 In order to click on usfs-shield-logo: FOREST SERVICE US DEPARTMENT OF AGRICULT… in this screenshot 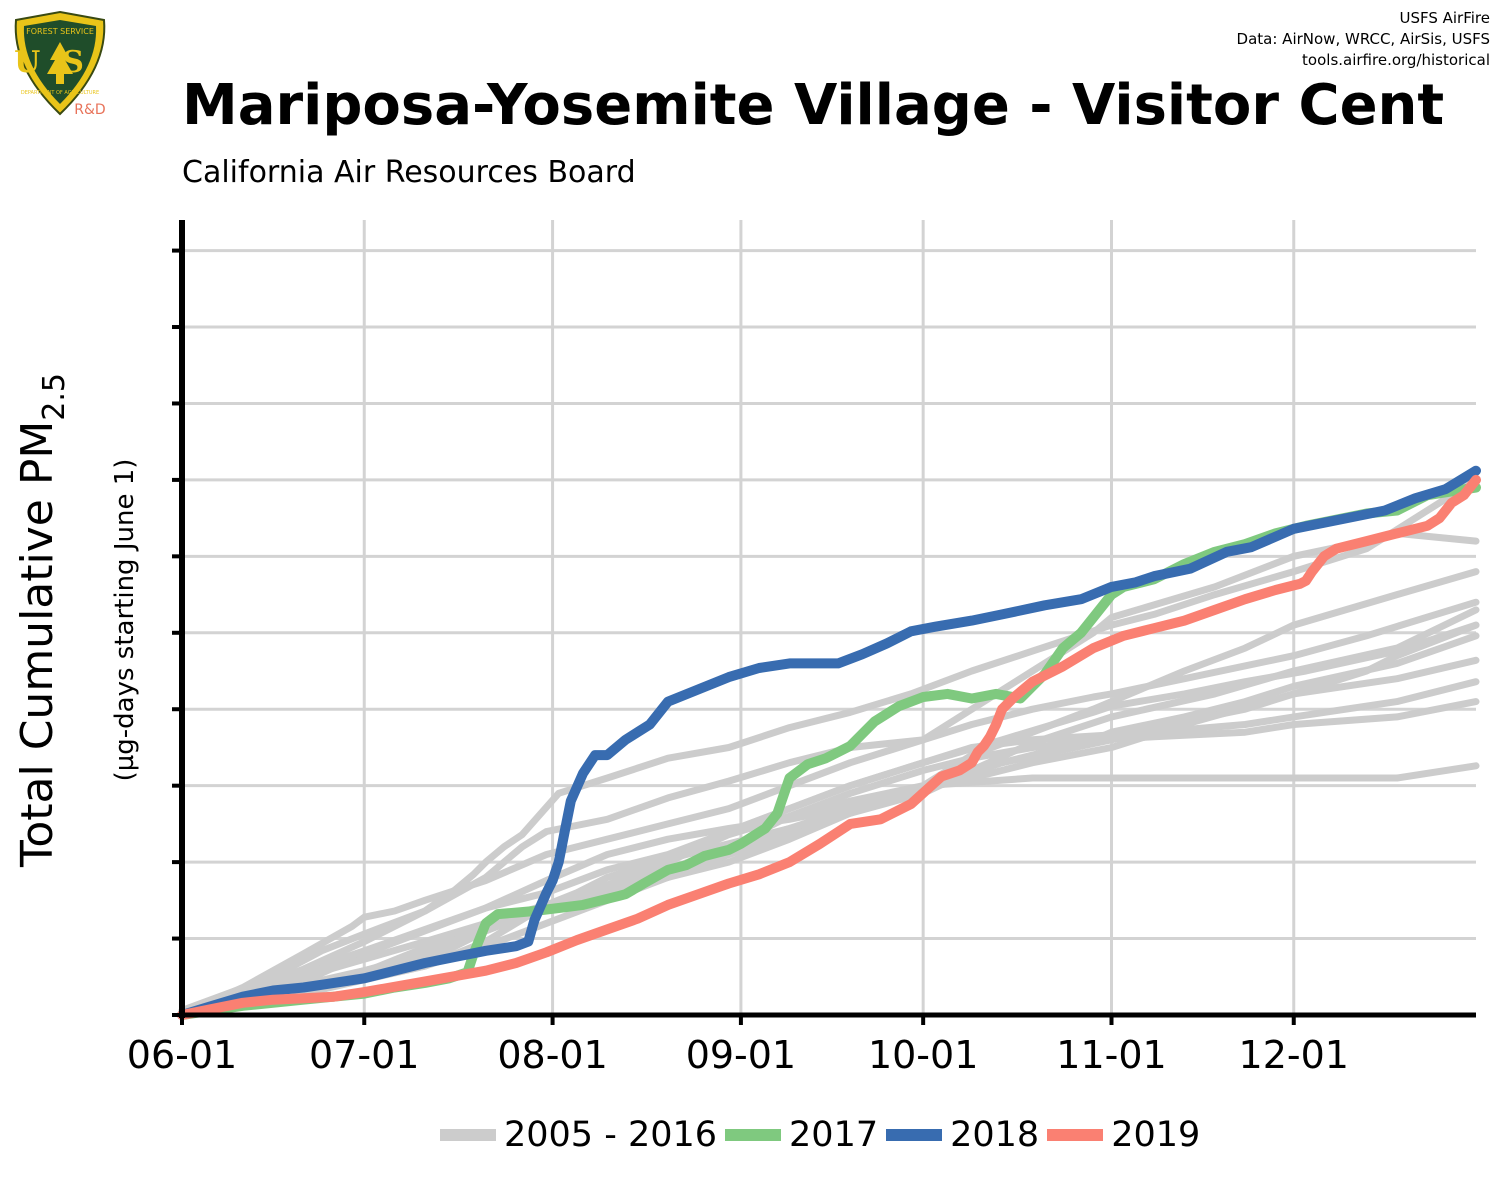, I will do `click(60, 64)`.